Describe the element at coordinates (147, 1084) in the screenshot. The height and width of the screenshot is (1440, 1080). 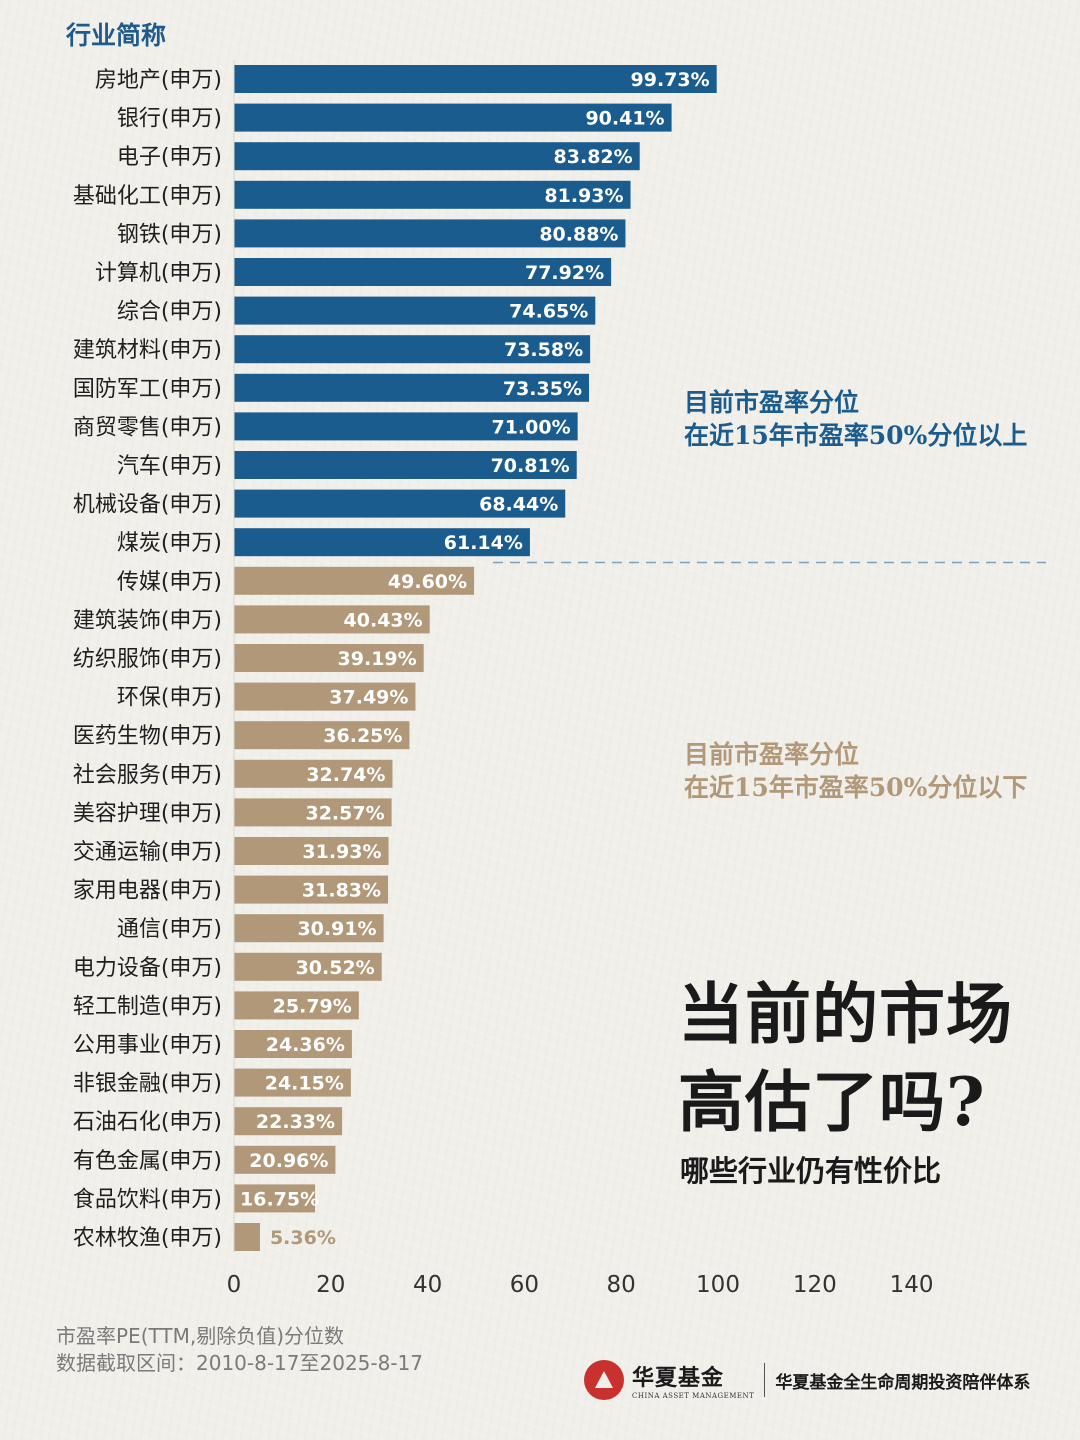
I see `category-label-27: 非银金融(申万)` at that location.